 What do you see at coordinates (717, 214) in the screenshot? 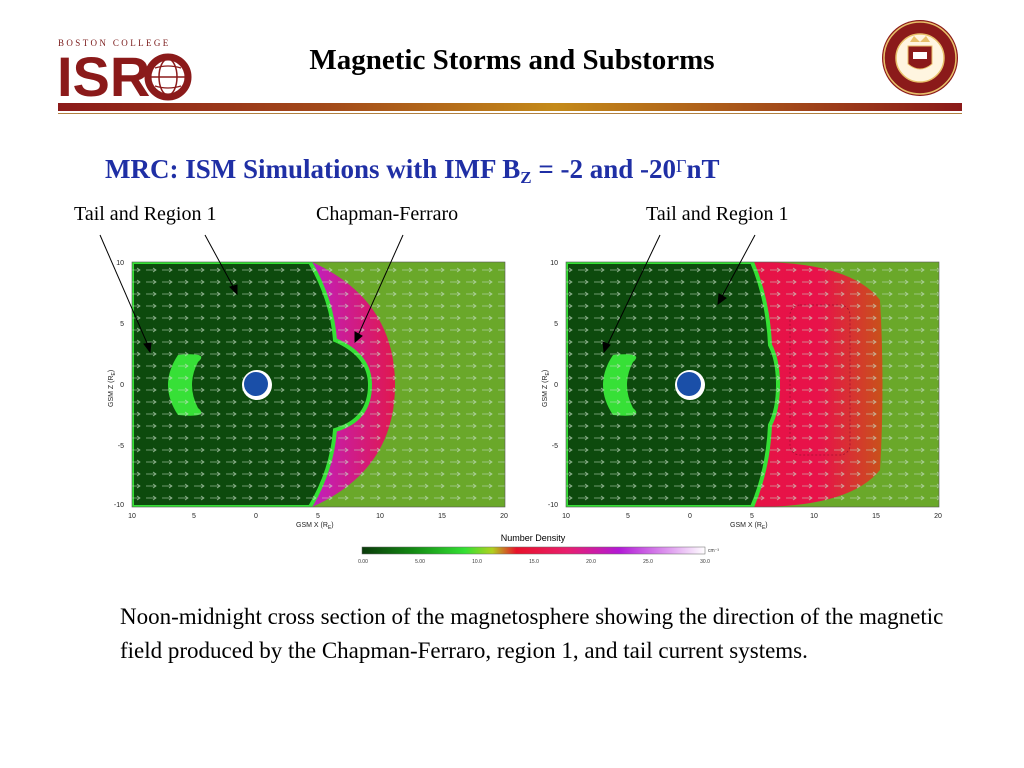
I see `annotation-tail-region1-right: Tail and Region 1` at bounding box center [717, 214].